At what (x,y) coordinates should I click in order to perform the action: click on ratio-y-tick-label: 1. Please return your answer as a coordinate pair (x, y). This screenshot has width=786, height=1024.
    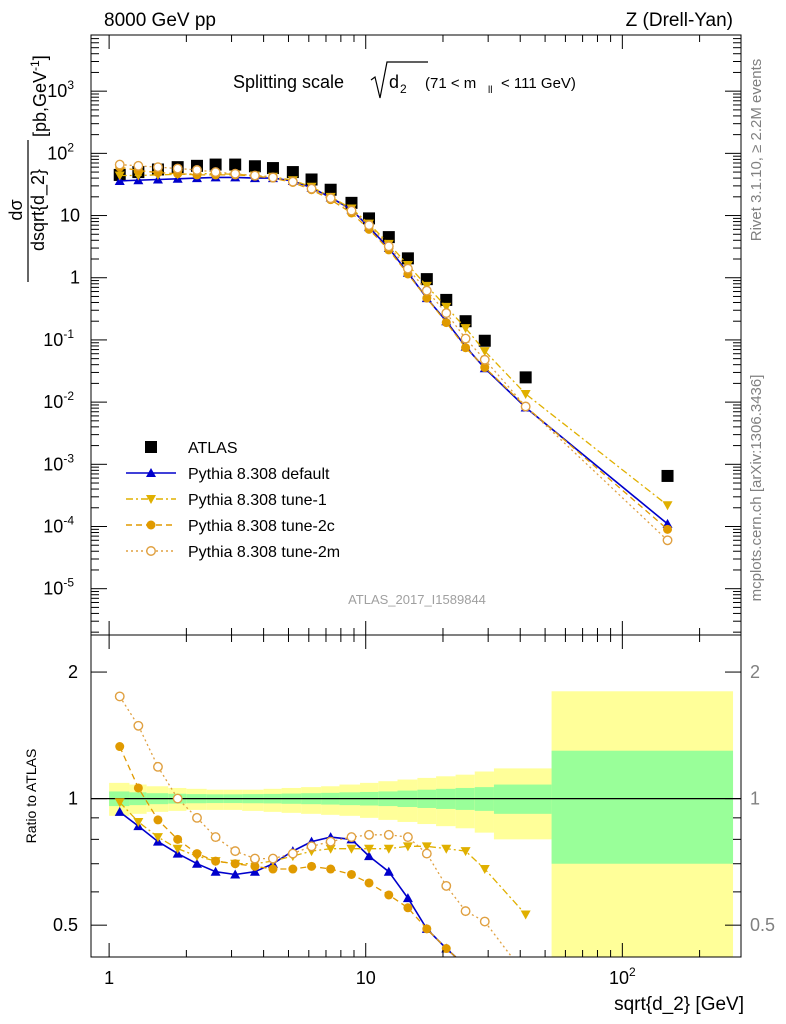
    Looking at the image, I should click on (73, 799).